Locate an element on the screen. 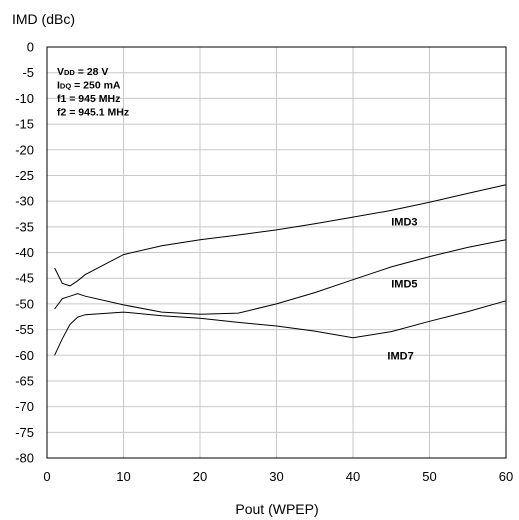 This screenshot has height=520, width=519. y-tick-label: -70 is located at coordinates (24, 406).